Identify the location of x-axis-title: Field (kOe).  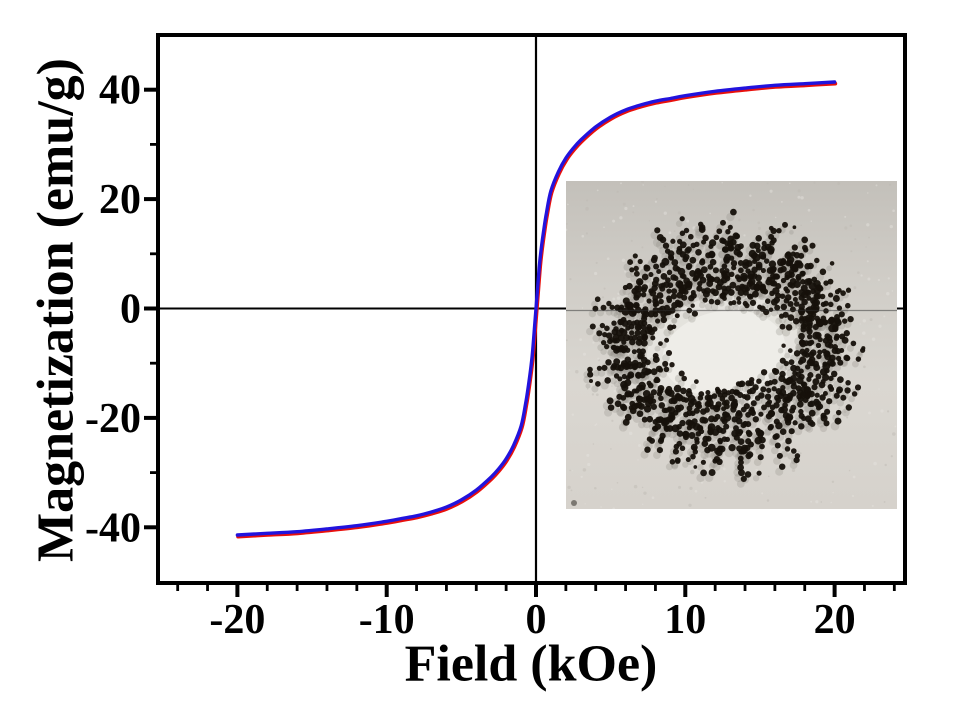
(531, 664).